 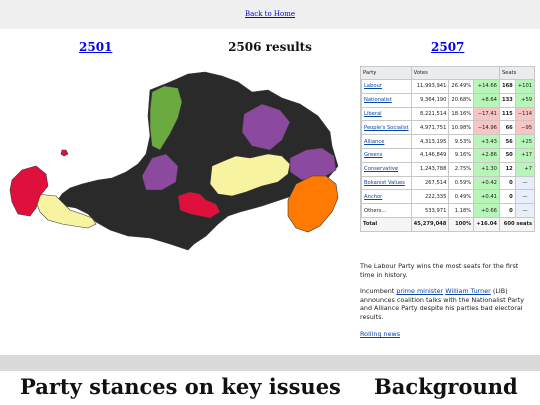 What do you see at coordinates (486, 197) in the screenshot?
I see `party-vote-change: +0.41` at bounding box center [486, 197].